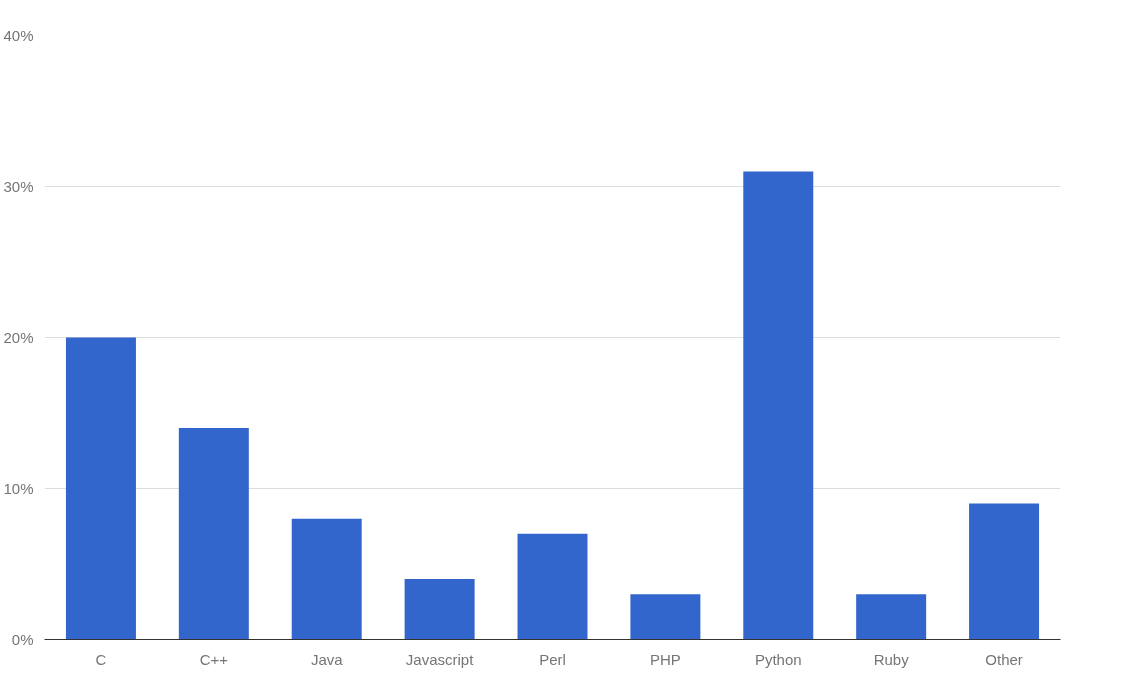 Image resolution: width=1128 pixels, height=686 pixels. I want to click on x-tick-label: Javascript, so click(440, 659).